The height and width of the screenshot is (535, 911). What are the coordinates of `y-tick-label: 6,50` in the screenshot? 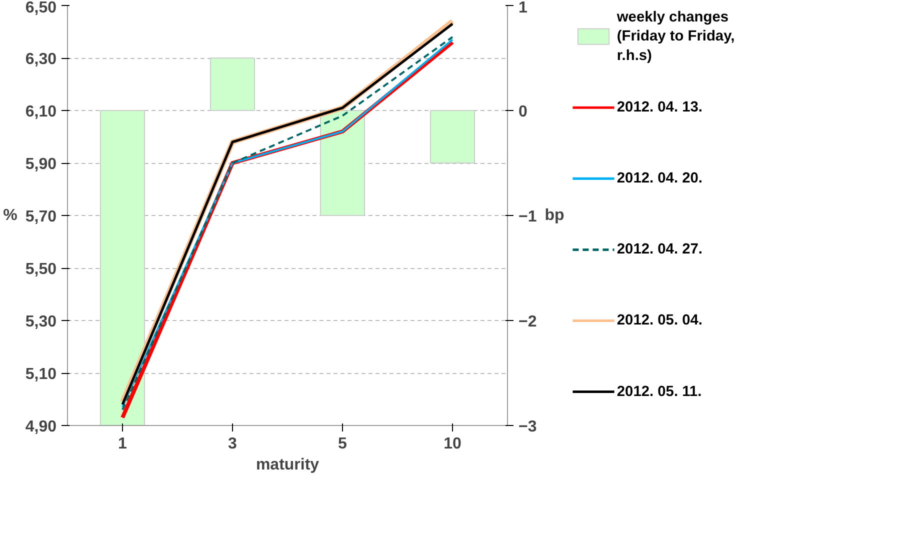 It's located at (41, 8).